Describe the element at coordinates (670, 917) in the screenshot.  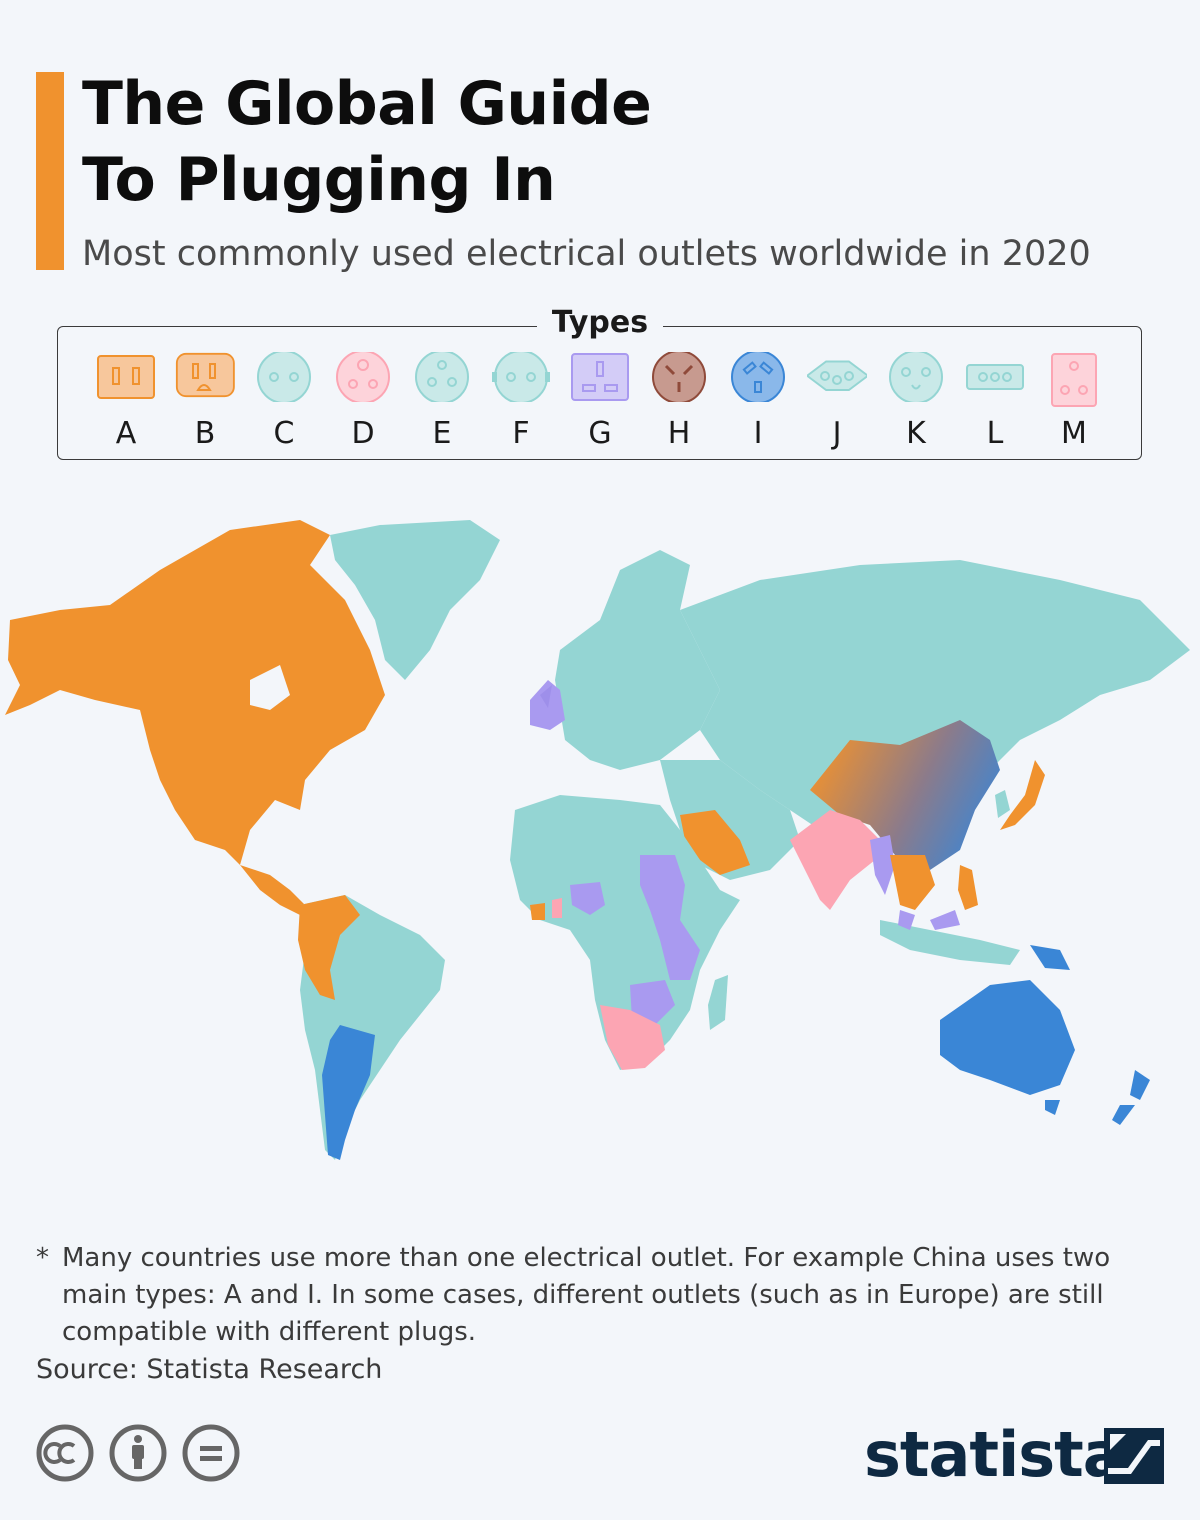
I see `region-east-africa-g` at that location.